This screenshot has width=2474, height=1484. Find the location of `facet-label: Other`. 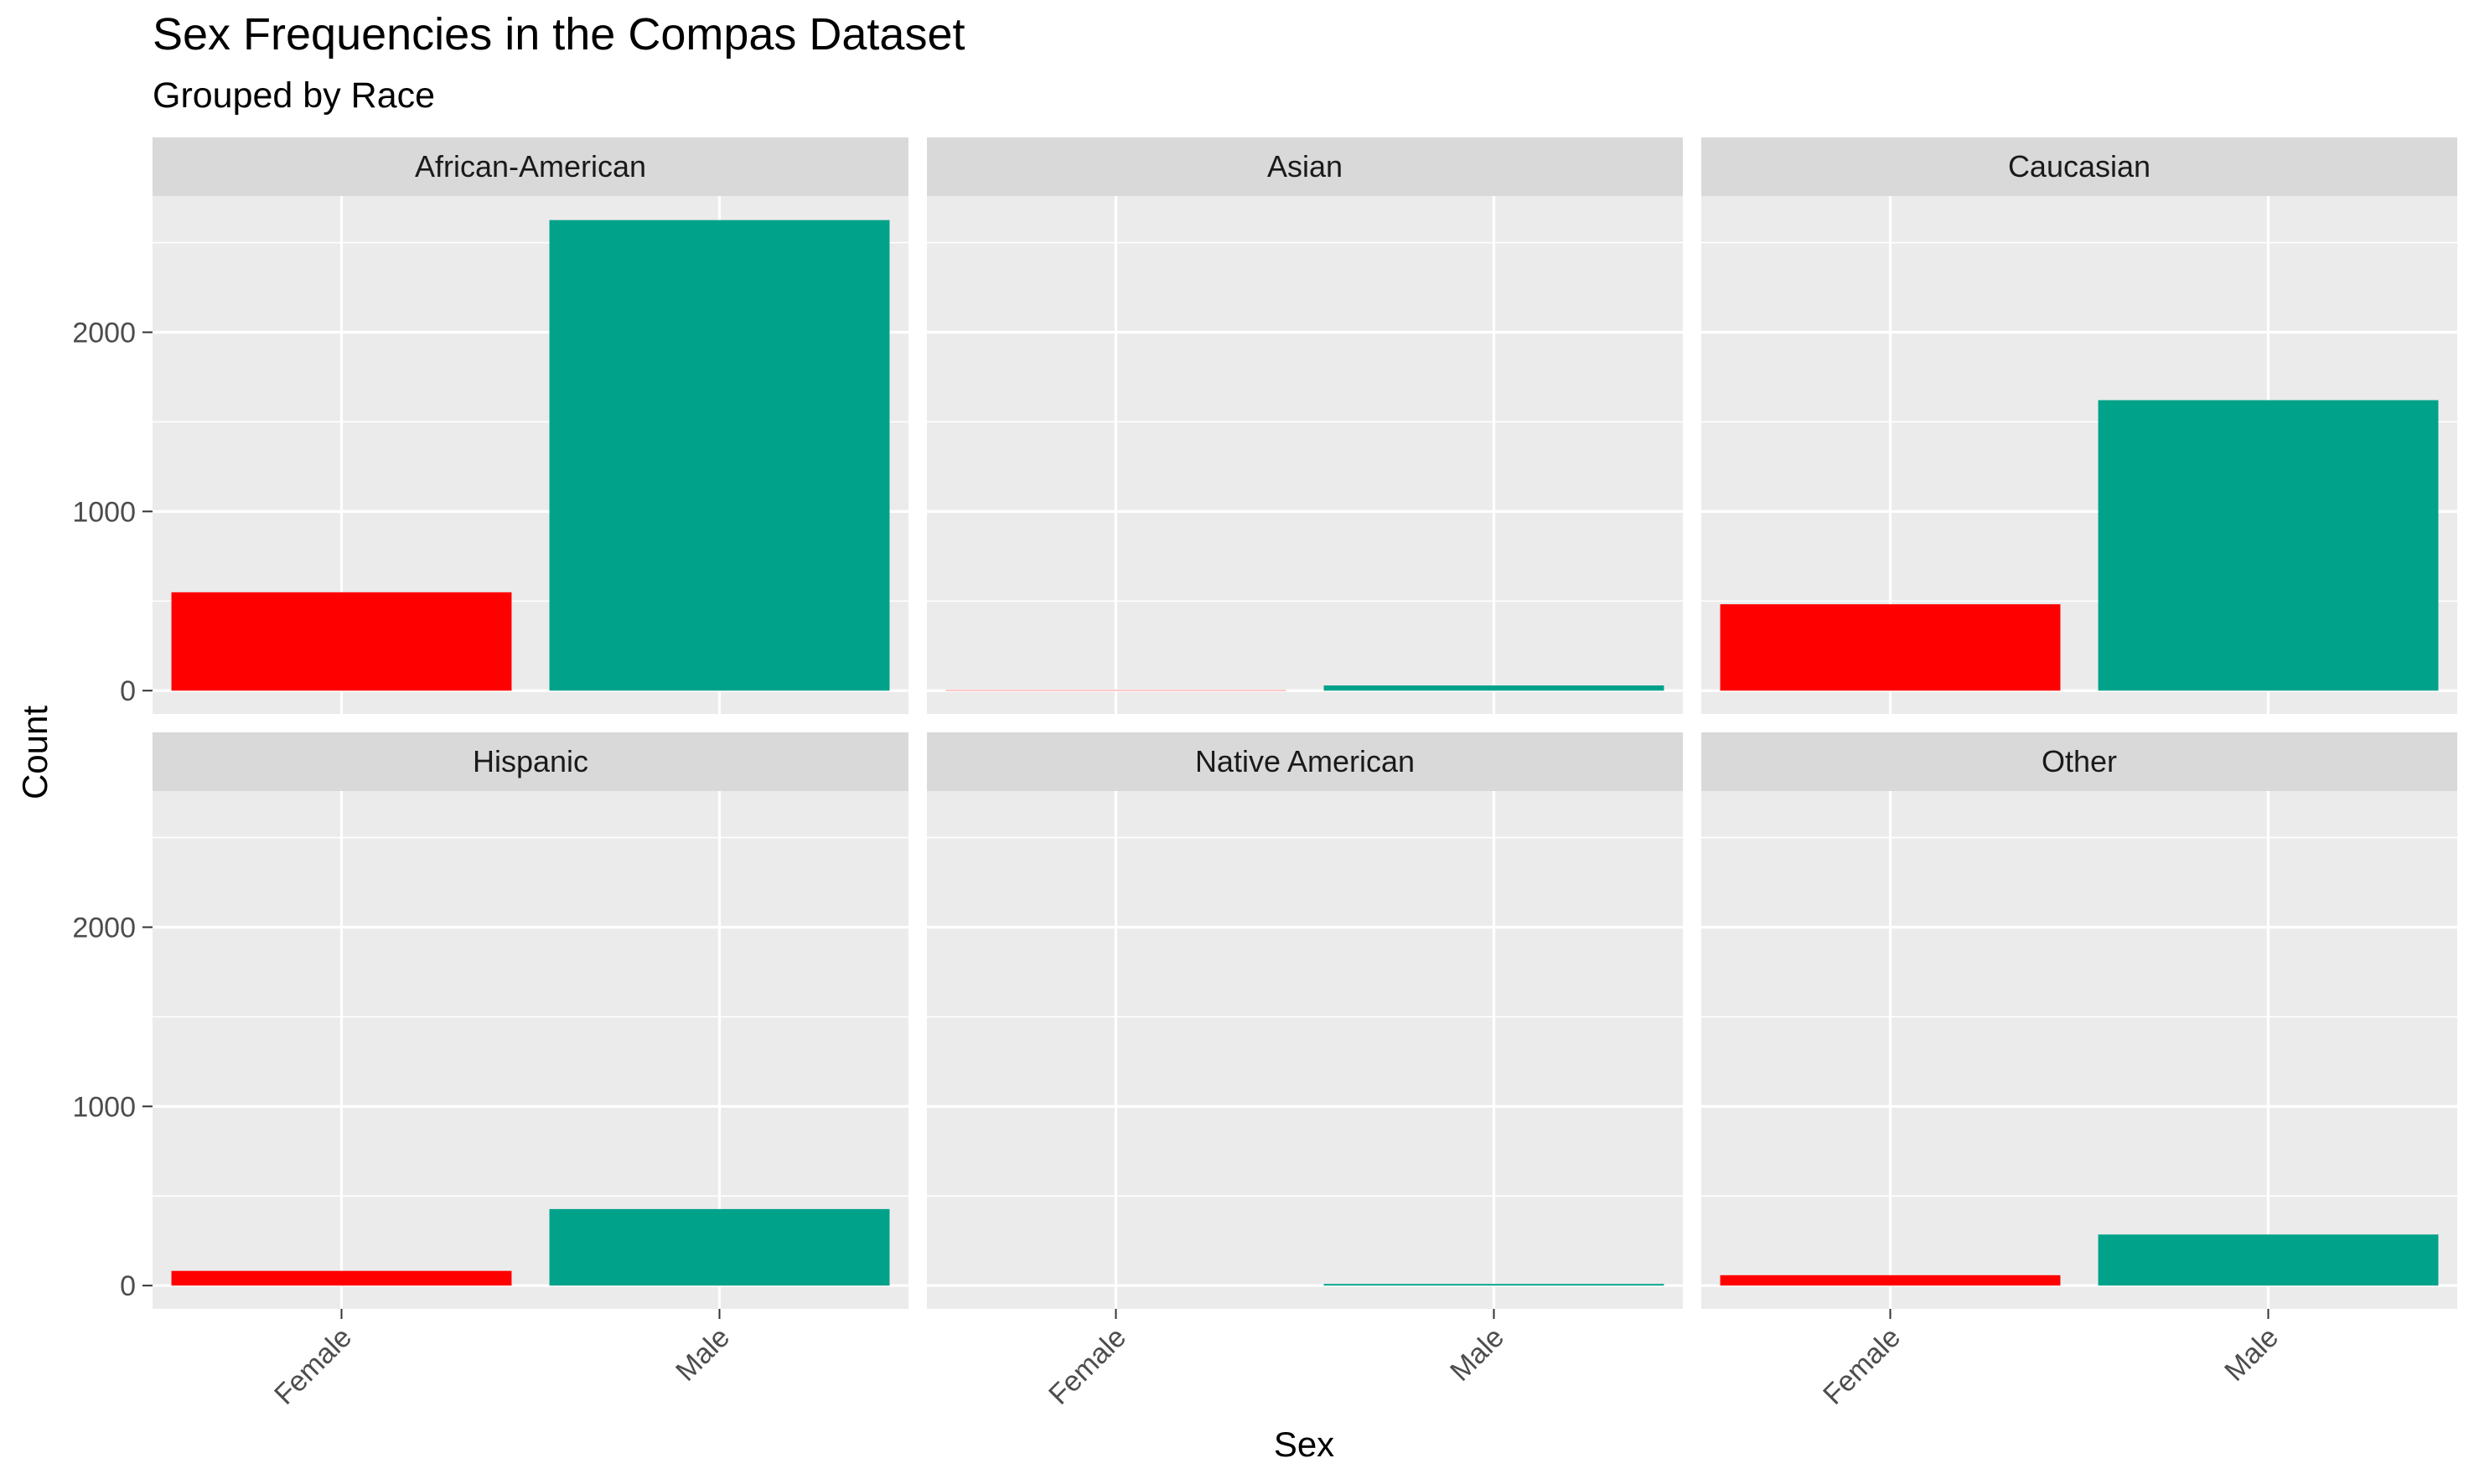

facet-label: Other is located at coordinates (2080, 761).